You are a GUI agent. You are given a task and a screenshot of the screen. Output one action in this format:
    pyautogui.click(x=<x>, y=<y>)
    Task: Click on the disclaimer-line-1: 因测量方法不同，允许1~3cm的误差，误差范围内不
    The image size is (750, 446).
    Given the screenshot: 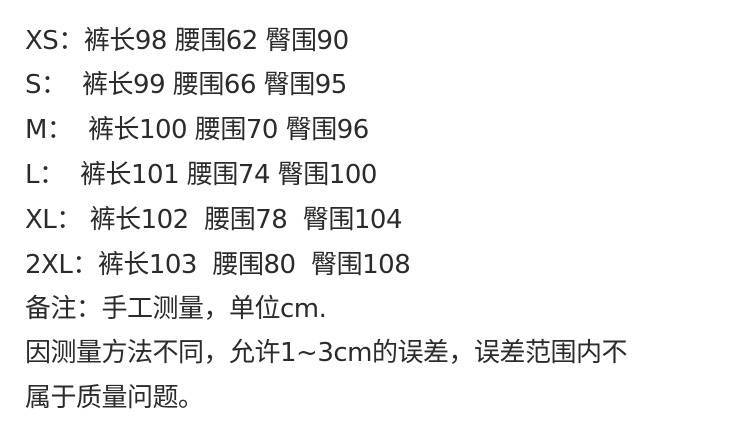 What is the action you would take?
    pyautogui.click(x=326, y=353)
    